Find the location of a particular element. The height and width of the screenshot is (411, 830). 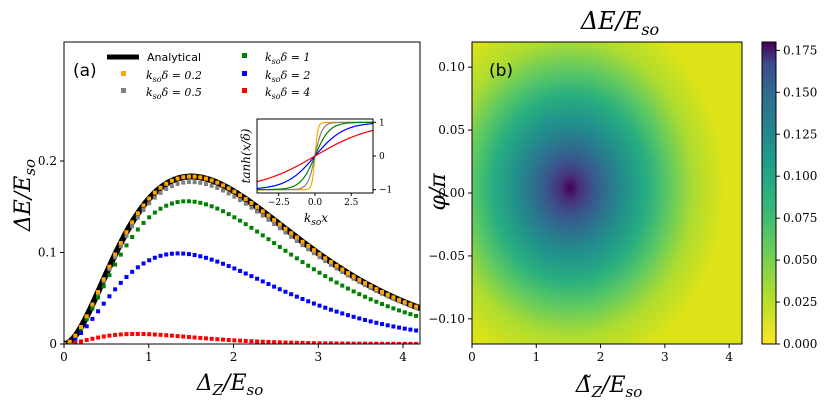

colorbar is located at coordinates (769, 193).